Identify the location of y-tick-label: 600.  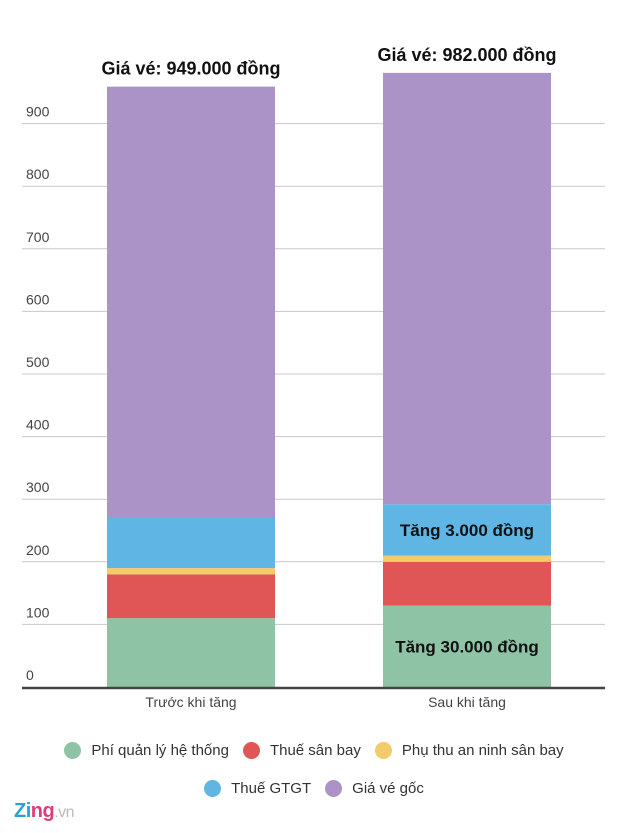
(38, 299).